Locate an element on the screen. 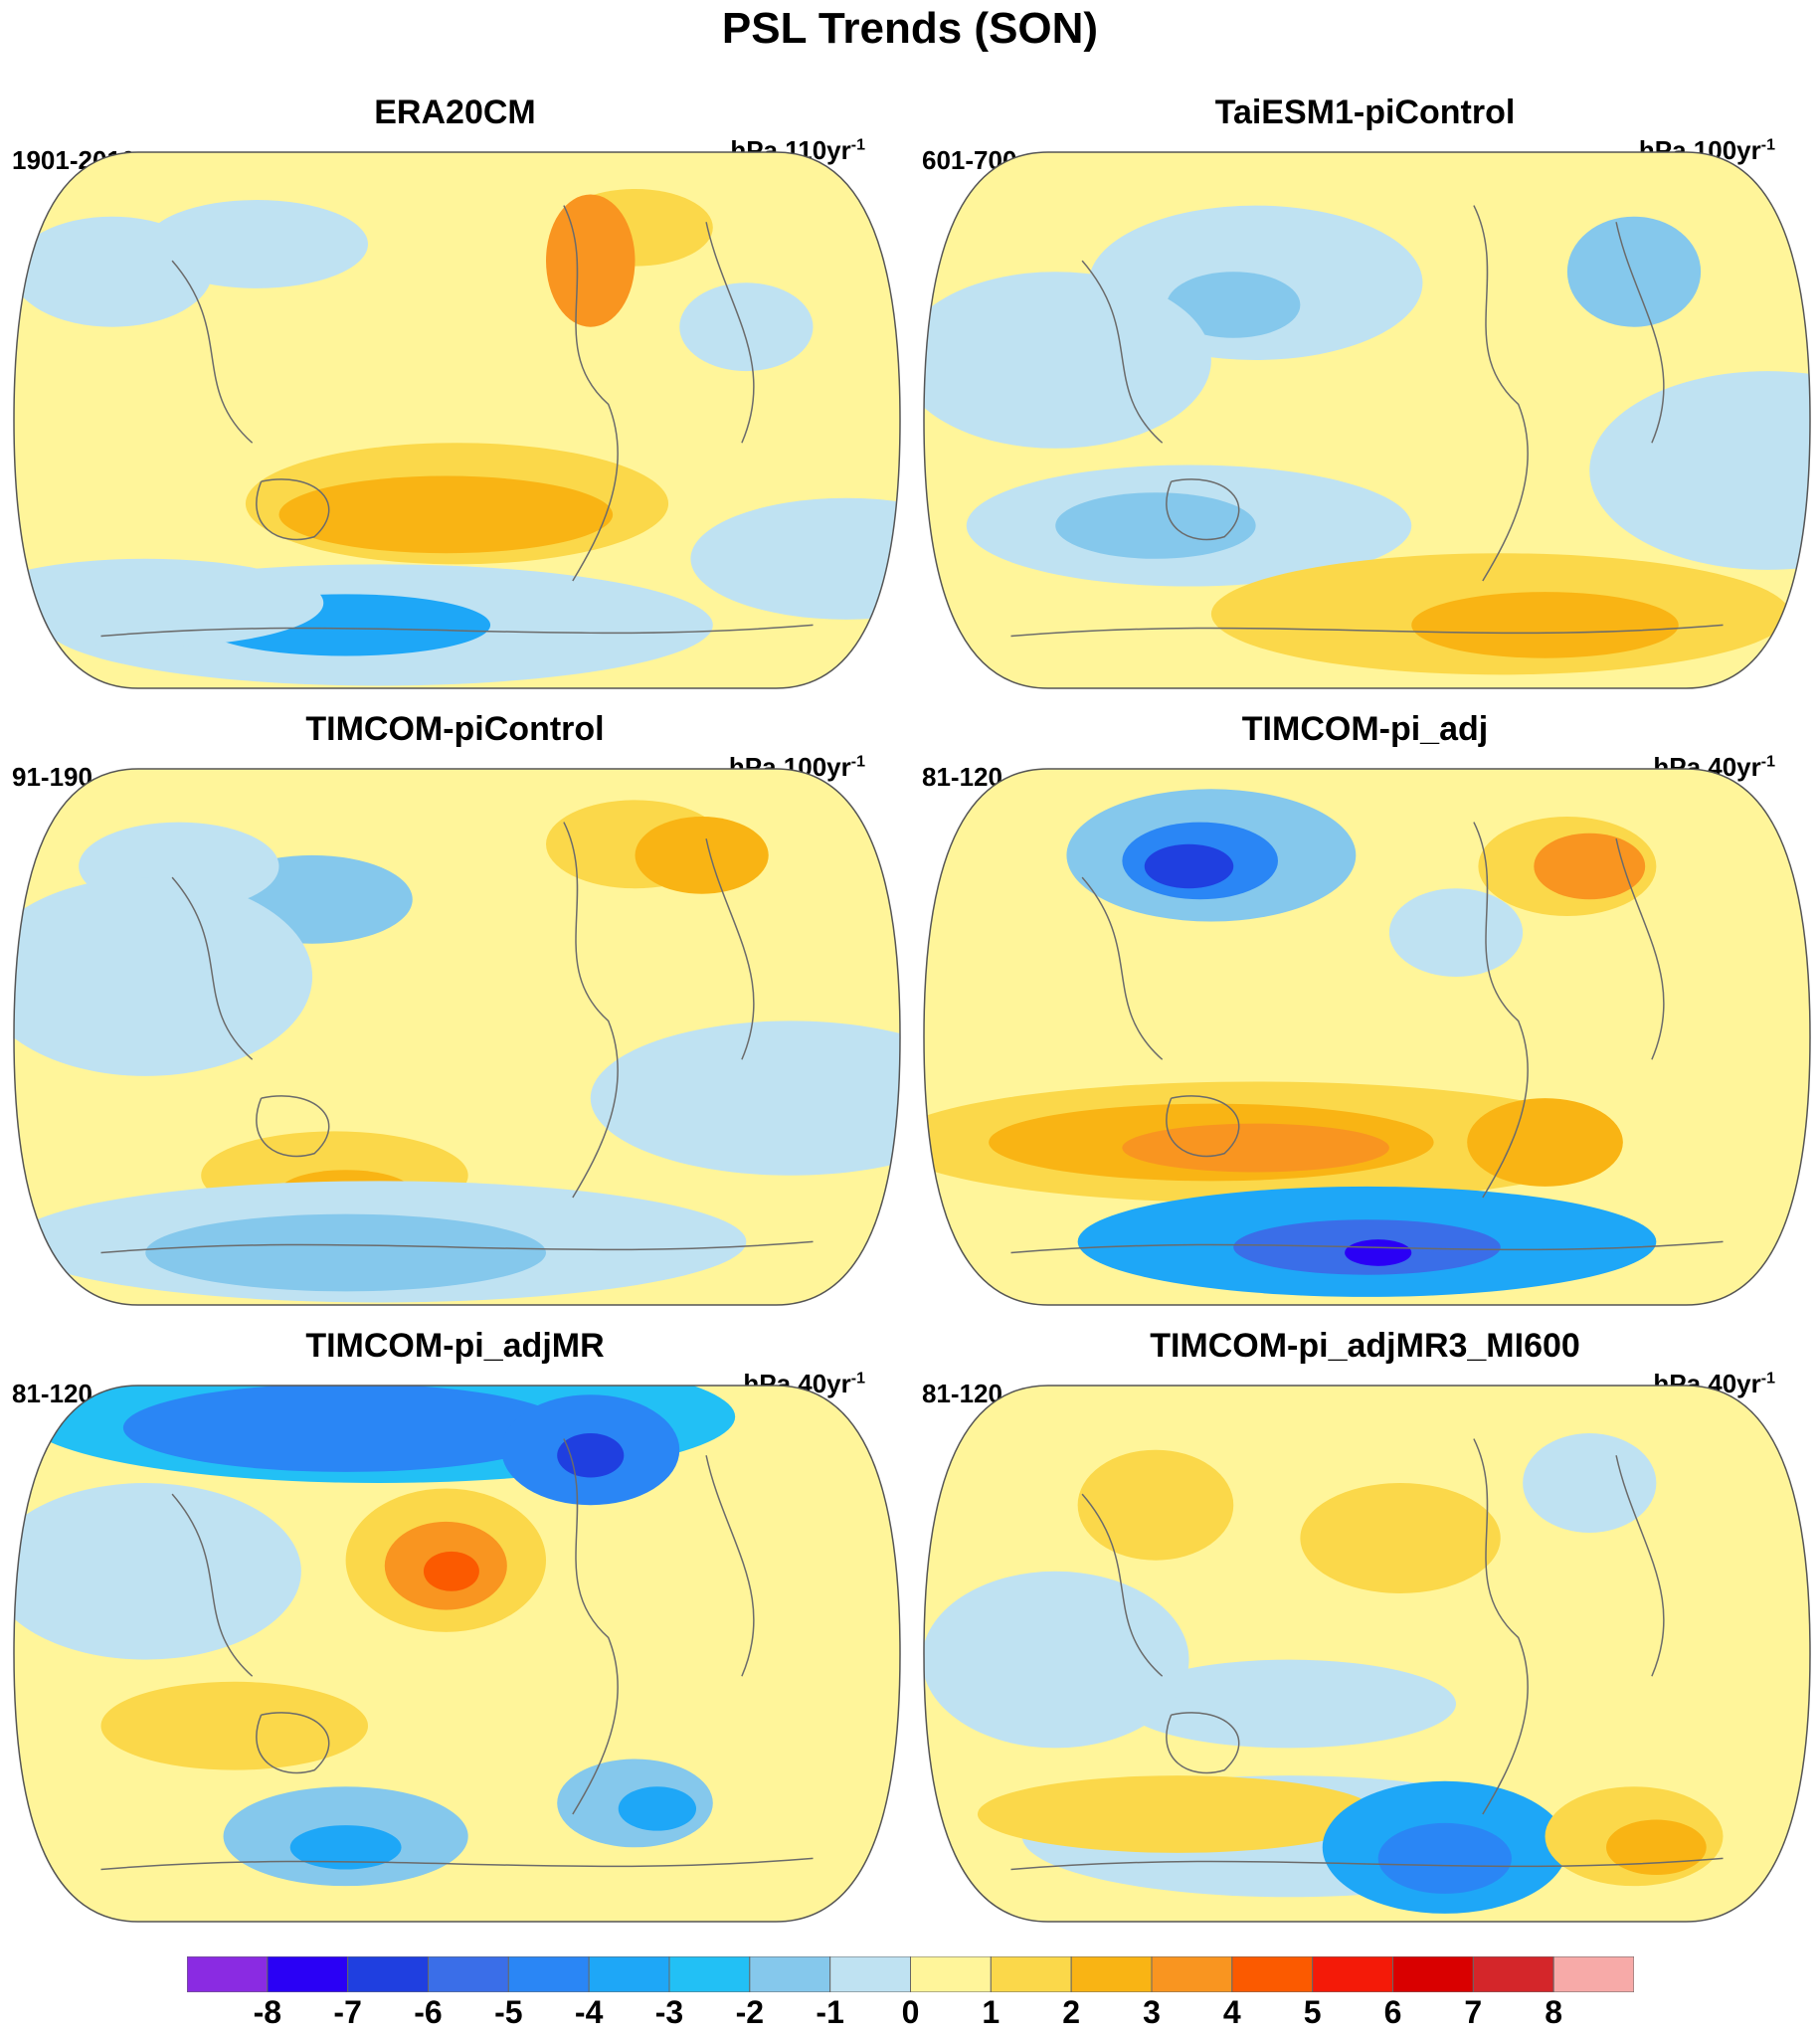  colorbar-tick-label: -2 is located at coordinates (750, 2012).